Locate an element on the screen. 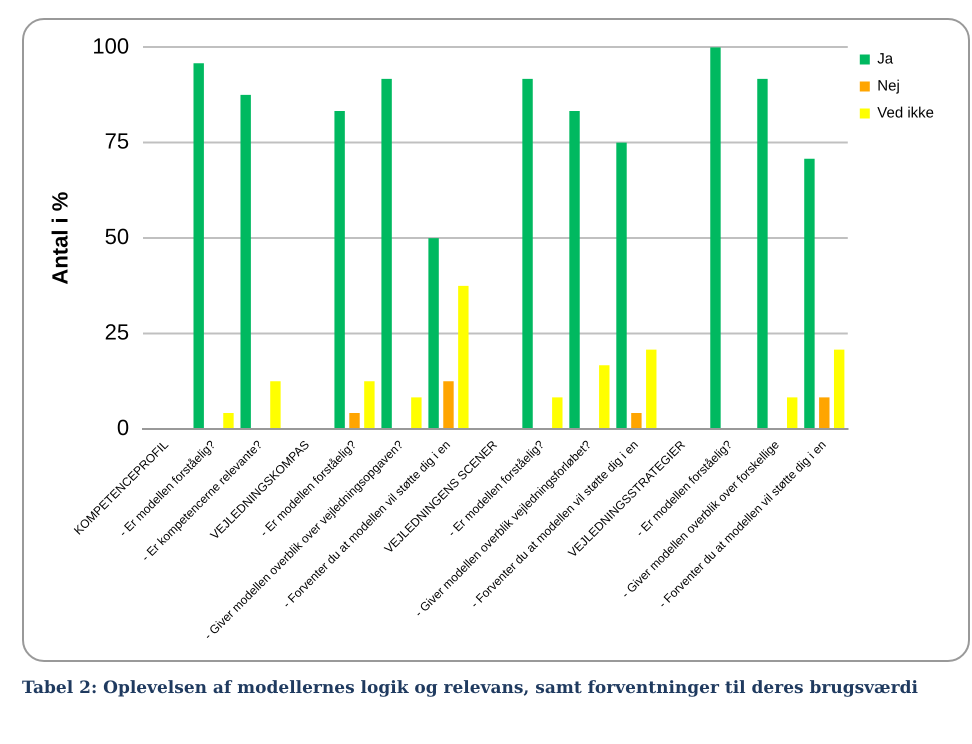  y-axis-title: Antal i % is located at coordinates (59, 238).